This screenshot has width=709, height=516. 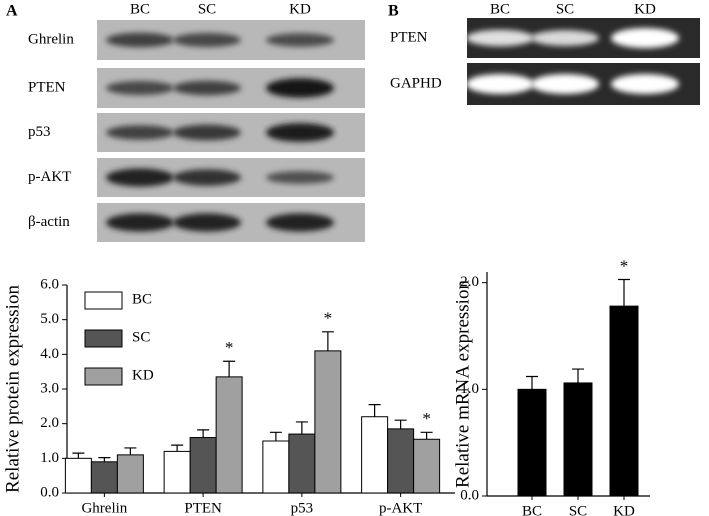 What do you see at coordinates (302, 508) in the screenshot?
I see `x-tick-label: p53` at bounding box center [302, 508].